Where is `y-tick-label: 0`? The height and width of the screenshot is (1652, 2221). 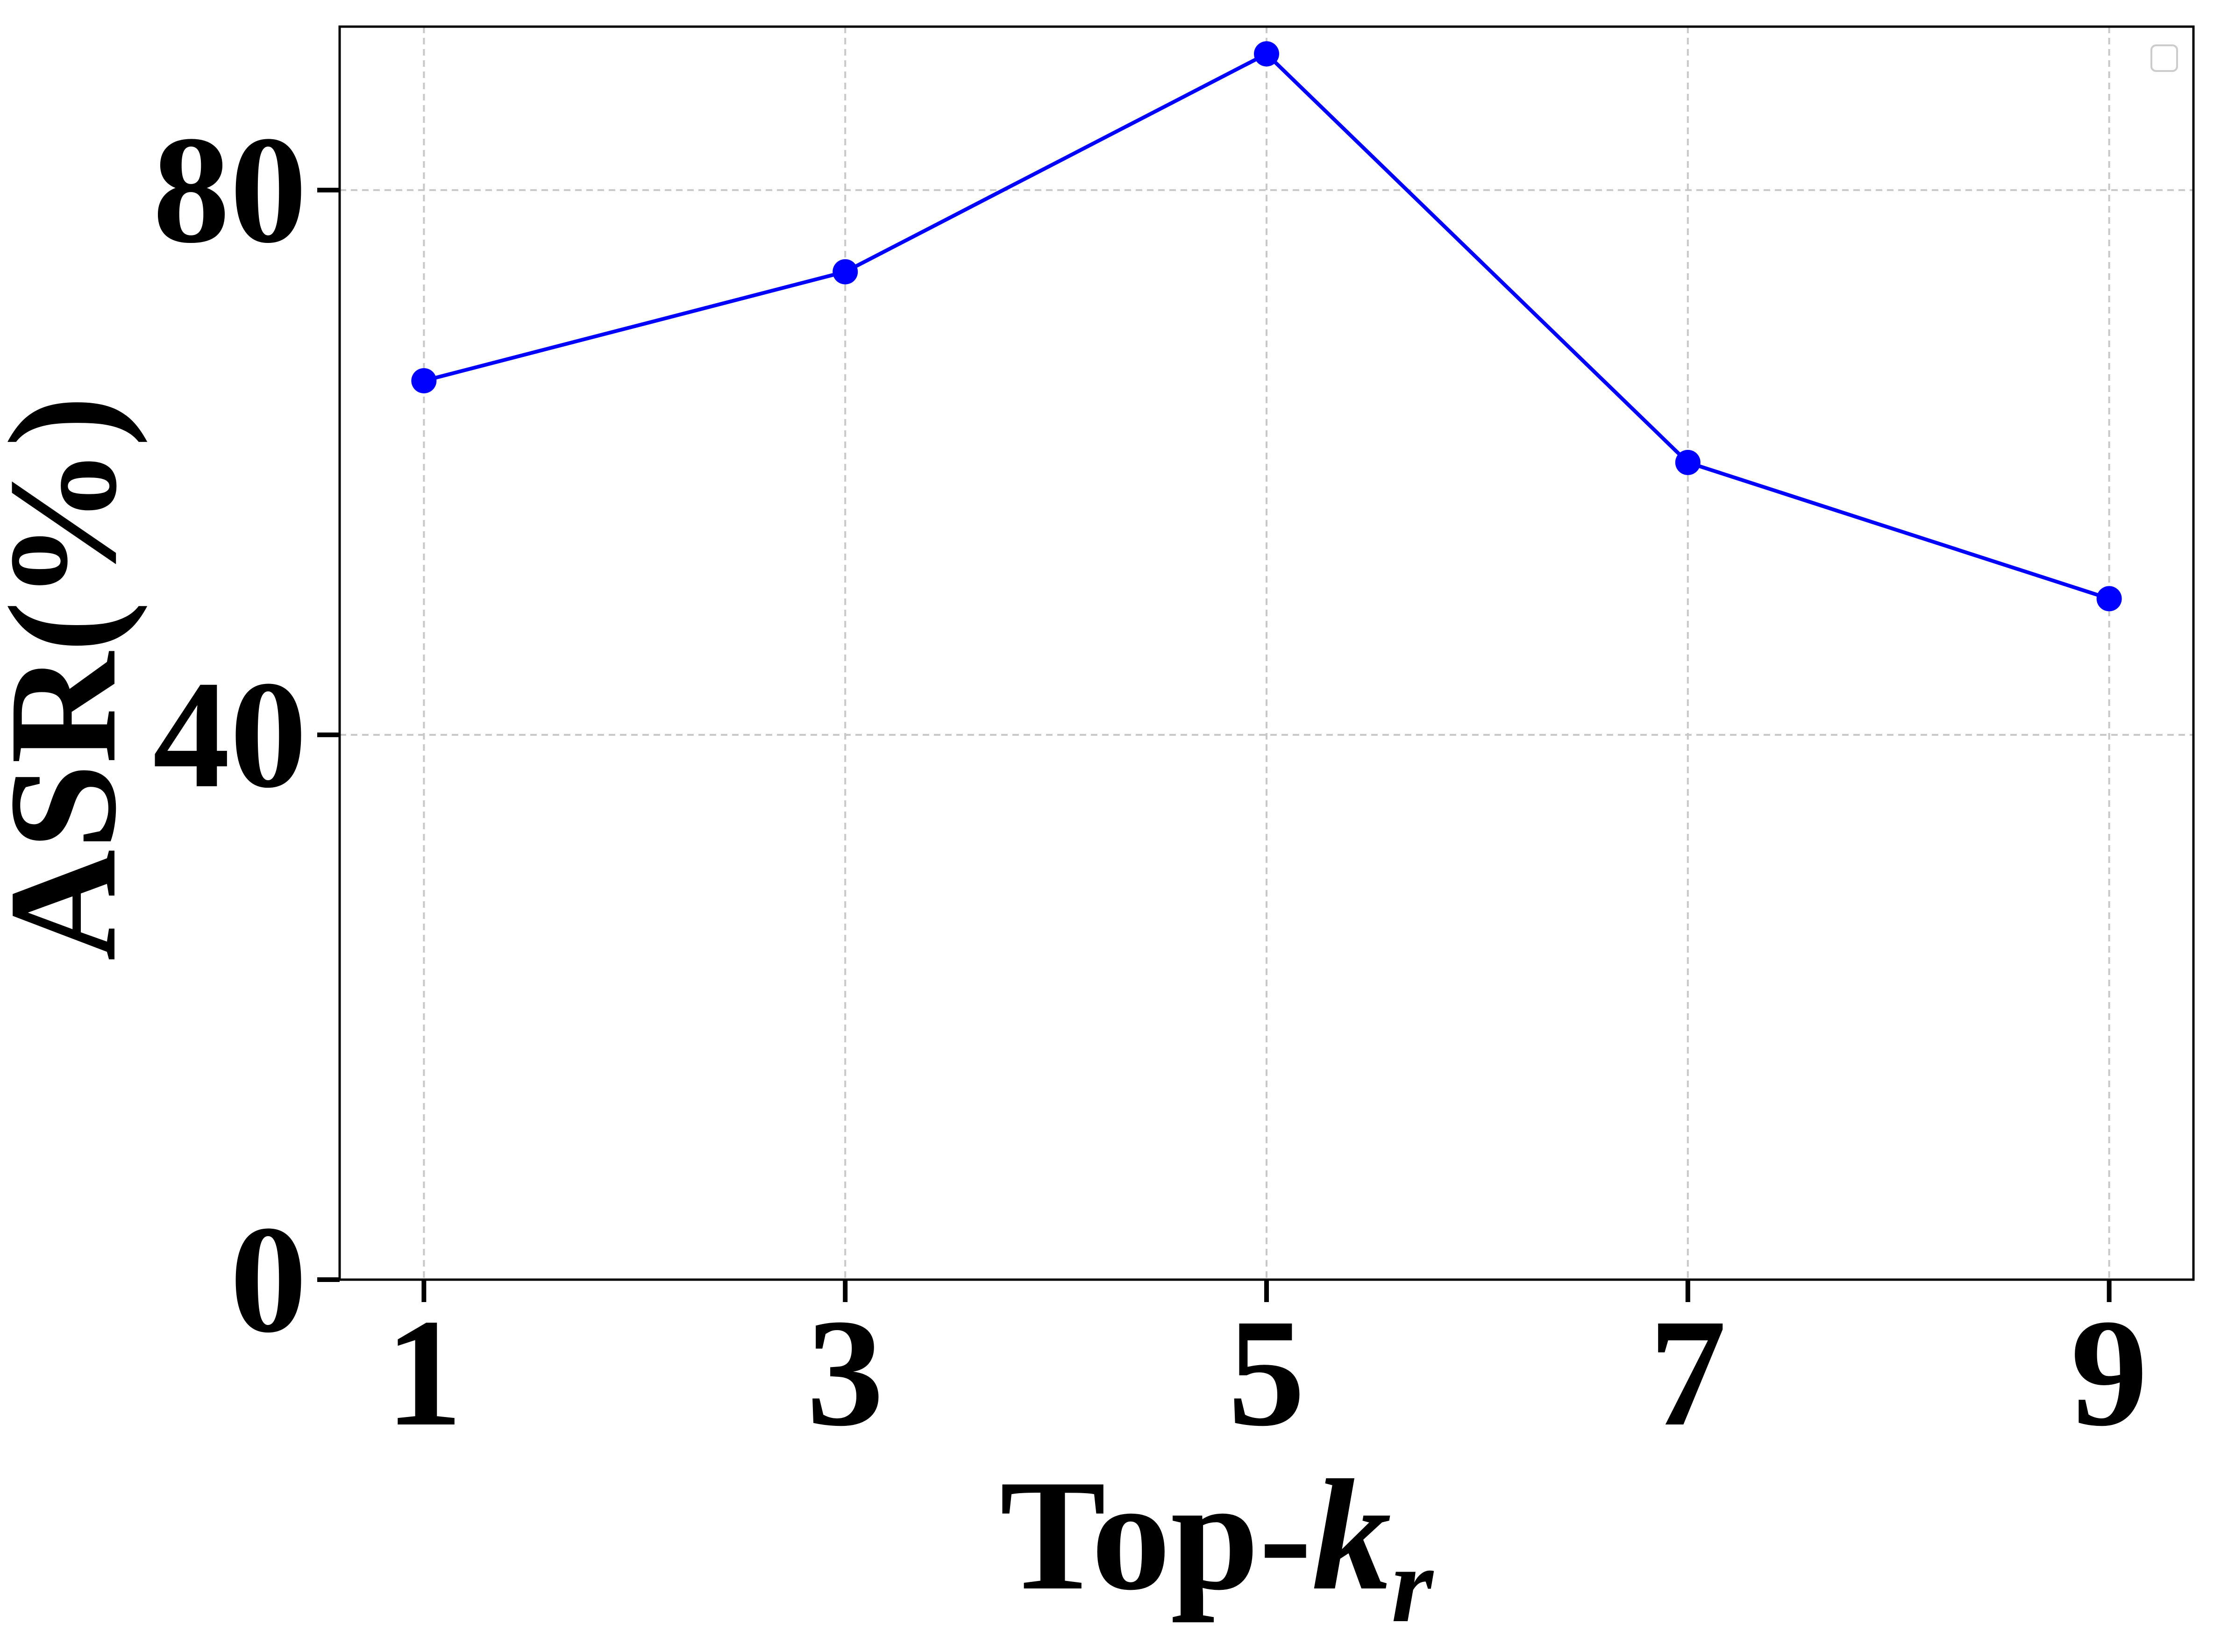
y-tick-label: 0 is located at coordinates (268, 1279).